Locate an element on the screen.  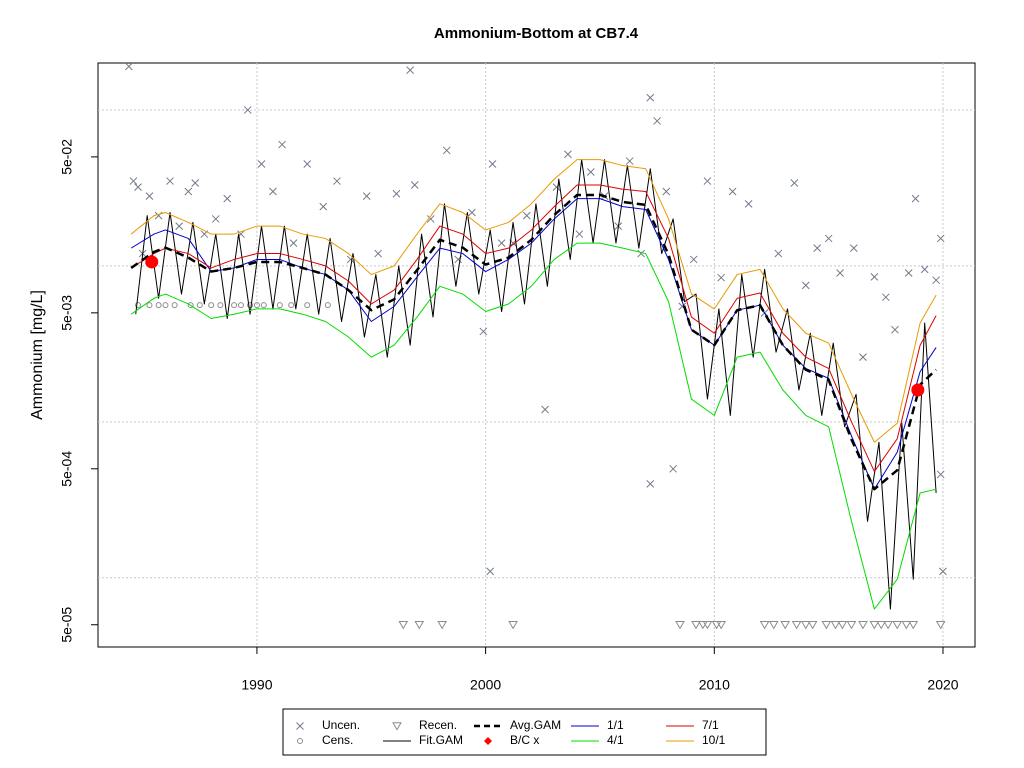
legend-label: Cens. is located at coordinates (337, 740).